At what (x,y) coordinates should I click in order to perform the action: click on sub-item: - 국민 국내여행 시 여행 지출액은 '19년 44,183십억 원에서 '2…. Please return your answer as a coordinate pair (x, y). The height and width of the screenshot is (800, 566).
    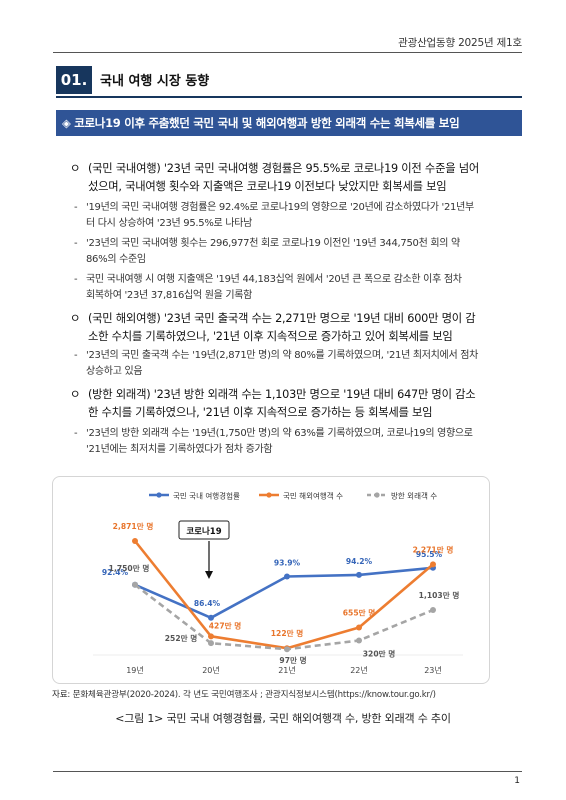
    Looking at the image, I should click on (284, 288).